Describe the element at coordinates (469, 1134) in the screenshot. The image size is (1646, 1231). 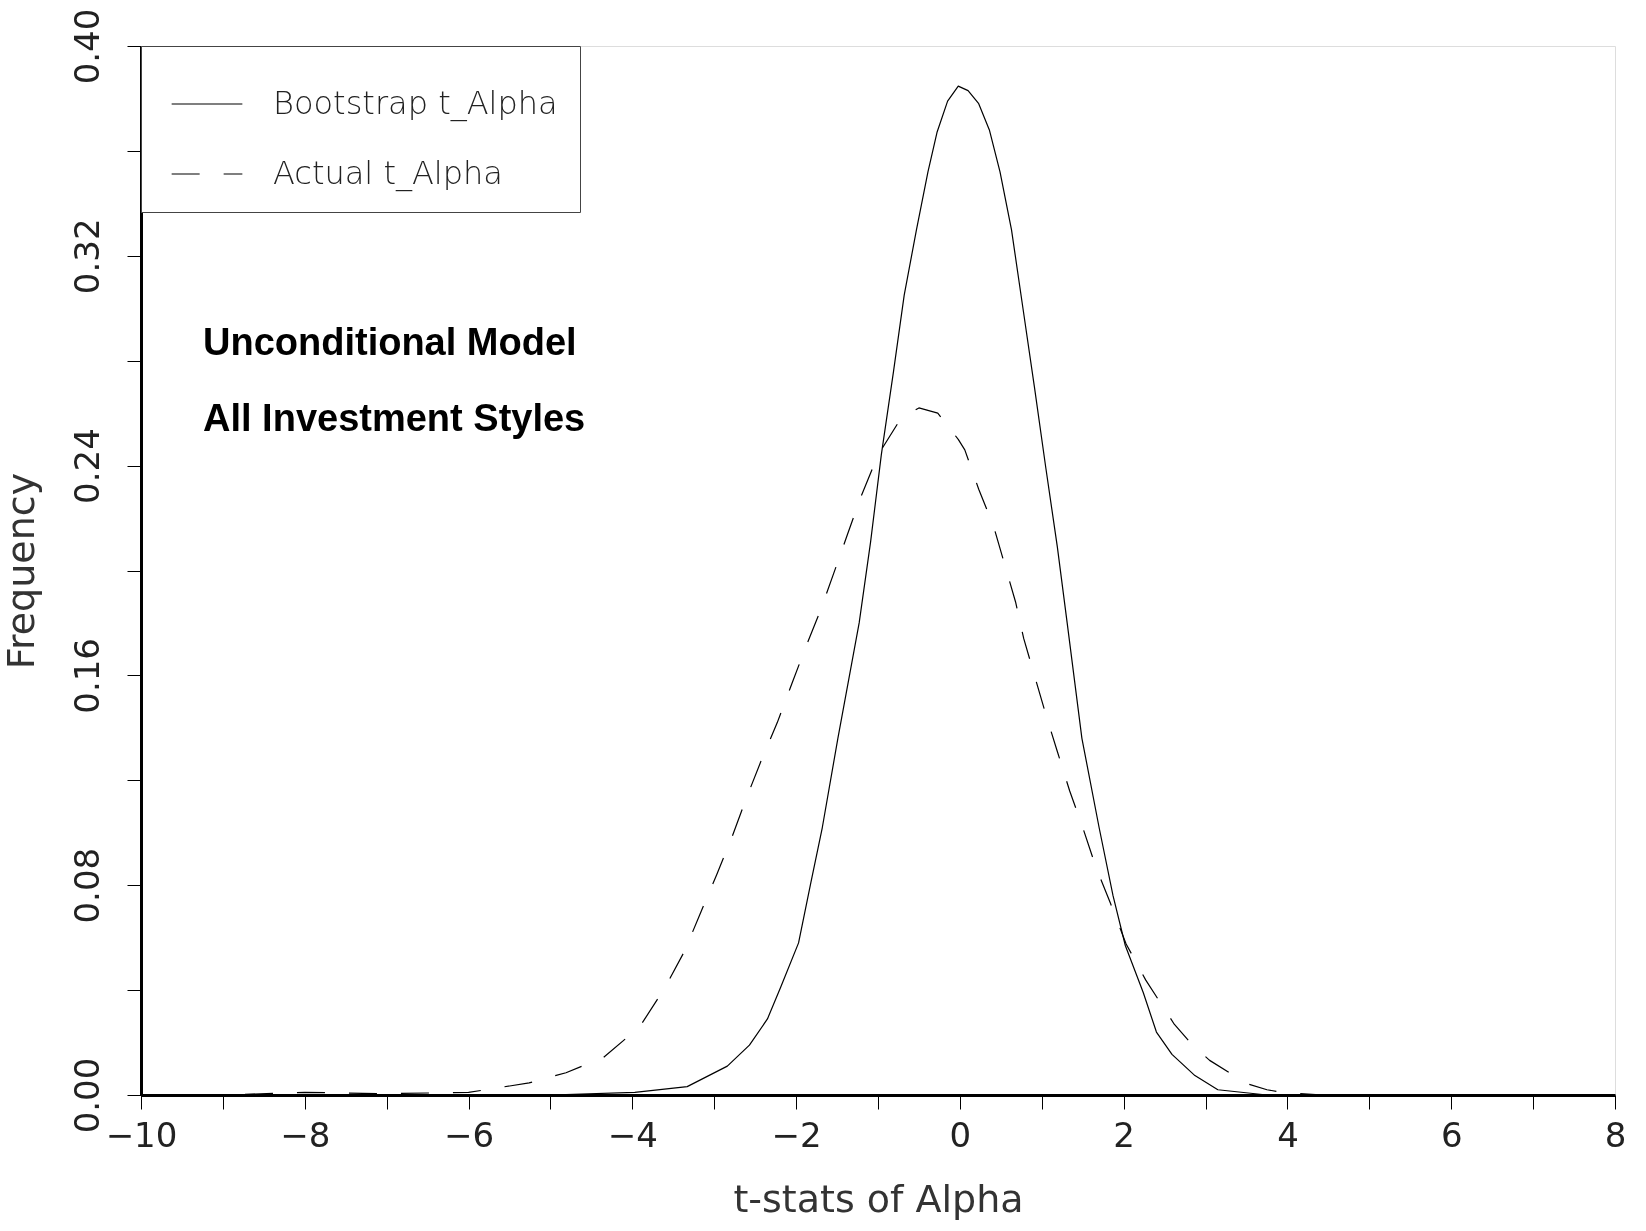
I see `x-tick-label: −6` at that location.